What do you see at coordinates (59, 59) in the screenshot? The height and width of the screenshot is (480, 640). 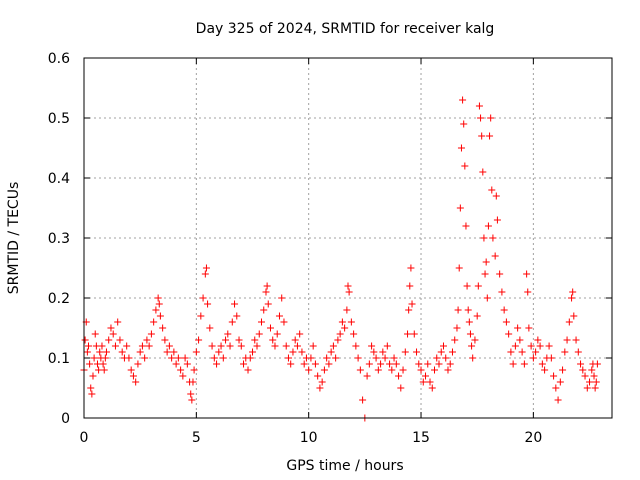 I see `y-tick-label: 0.6` at bounding box center [59, 59].